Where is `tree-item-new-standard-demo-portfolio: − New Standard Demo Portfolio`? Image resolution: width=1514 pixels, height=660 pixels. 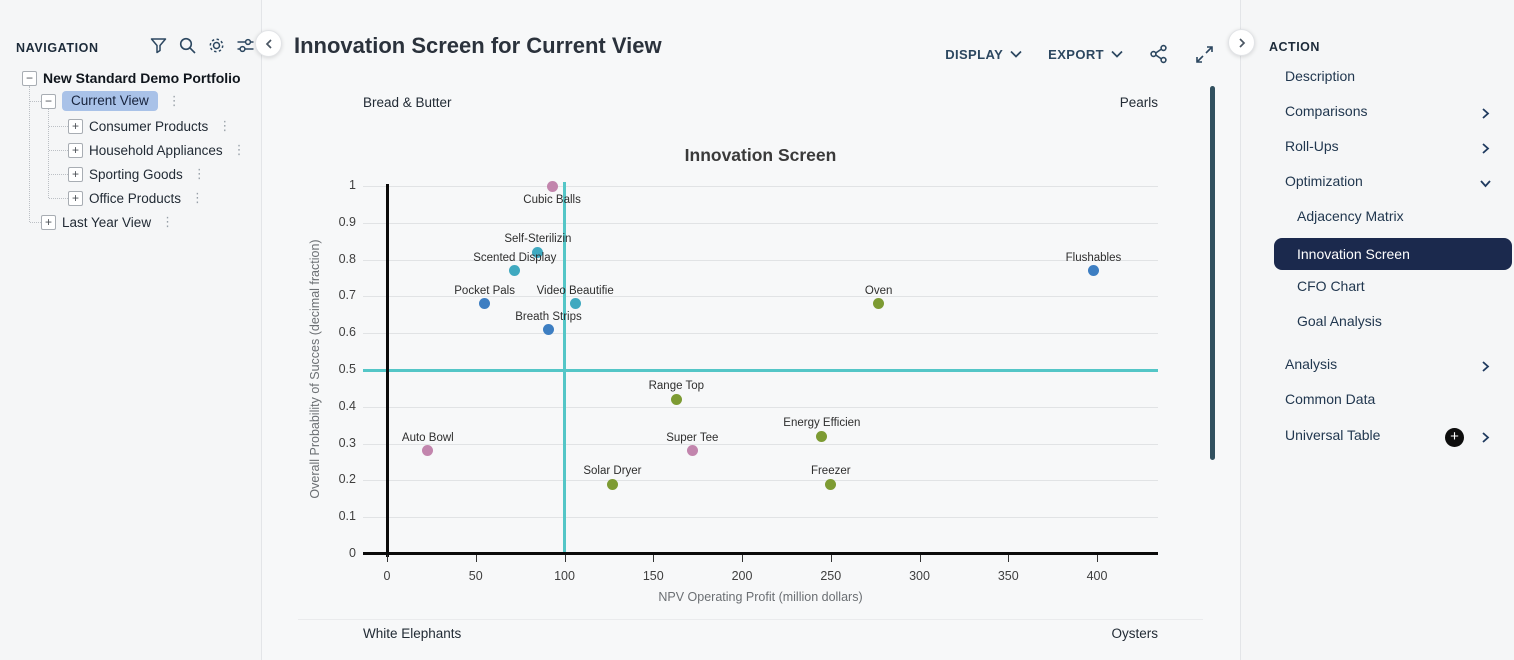
tree-item-new-standard-demo-portfolio: − New Standard Demo Portfolio is located at coordinates (131, 78).